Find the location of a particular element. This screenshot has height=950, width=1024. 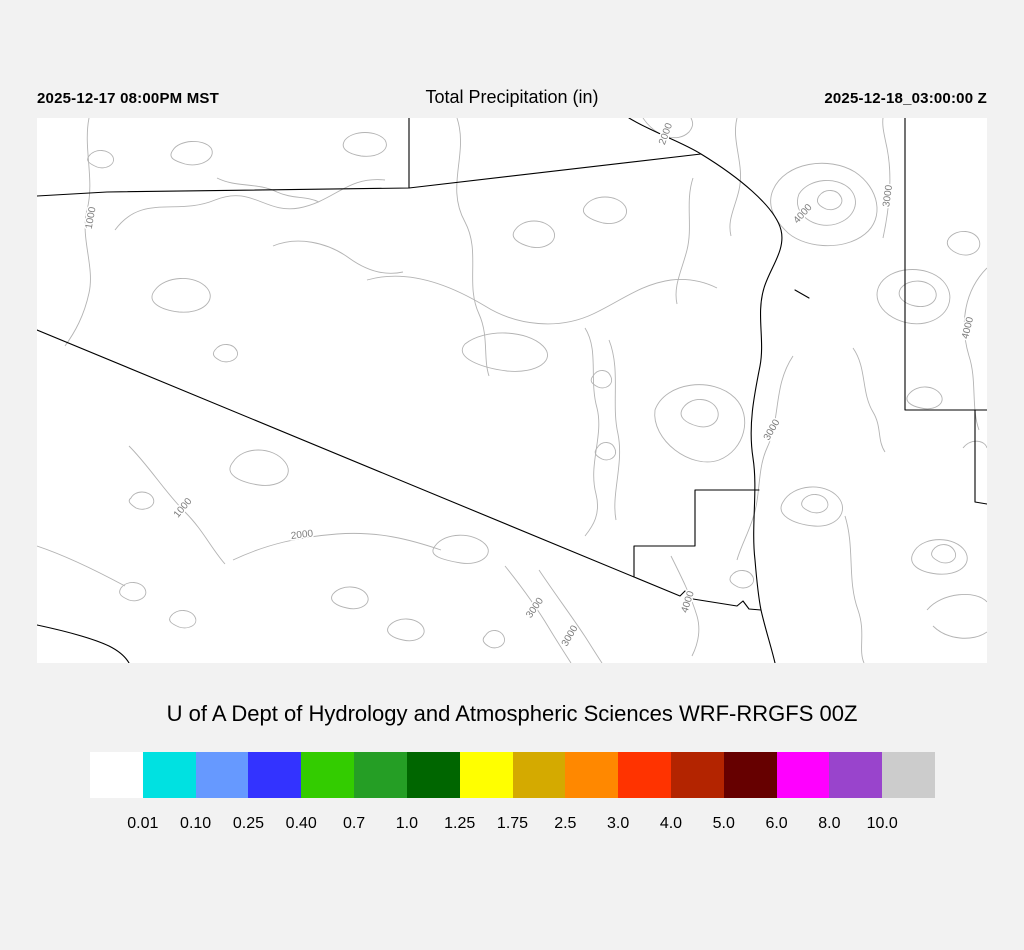

local-timestamp: 2025-12-17 08:00PM MST is located at coordinates (128, 98).